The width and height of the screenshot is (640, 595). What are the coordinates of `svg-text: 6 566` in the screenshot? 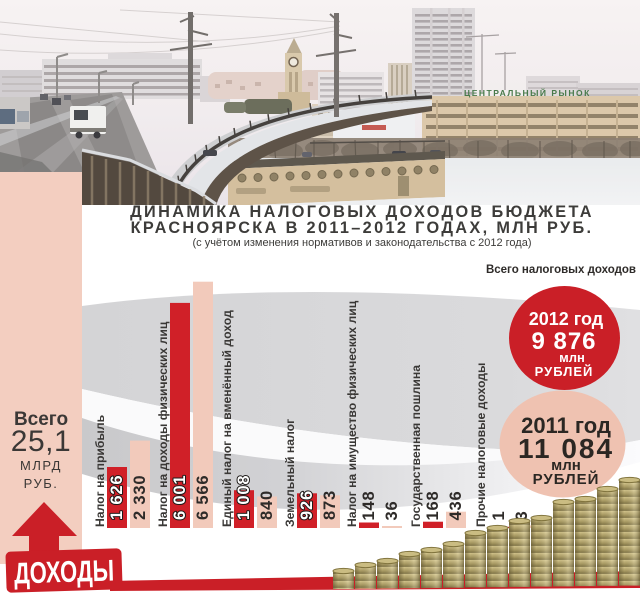 It's located at (203, 497).